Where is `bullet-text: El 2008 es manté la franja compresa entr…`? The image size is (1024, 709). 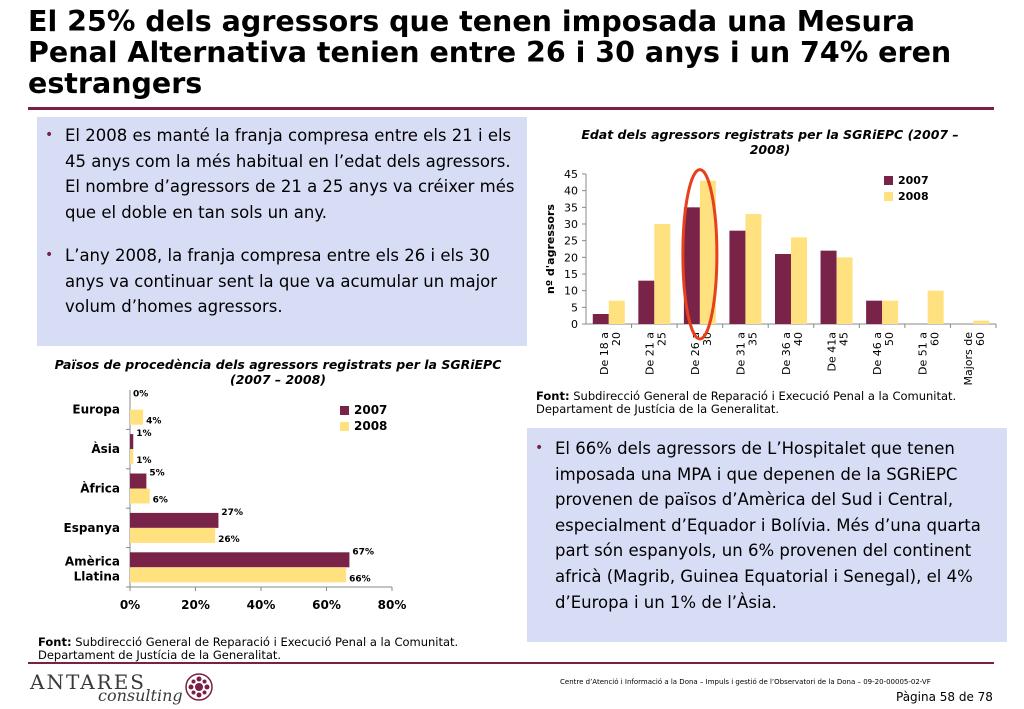
bullet-text: El 2008 es manté la franja compresa entr… is located at coordinates (290, 174).